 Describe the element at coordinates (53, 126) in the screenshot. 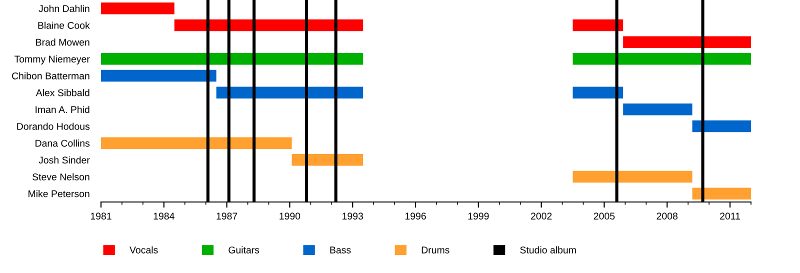

I see `y-tick-label: Dorando Hodous` at that location.